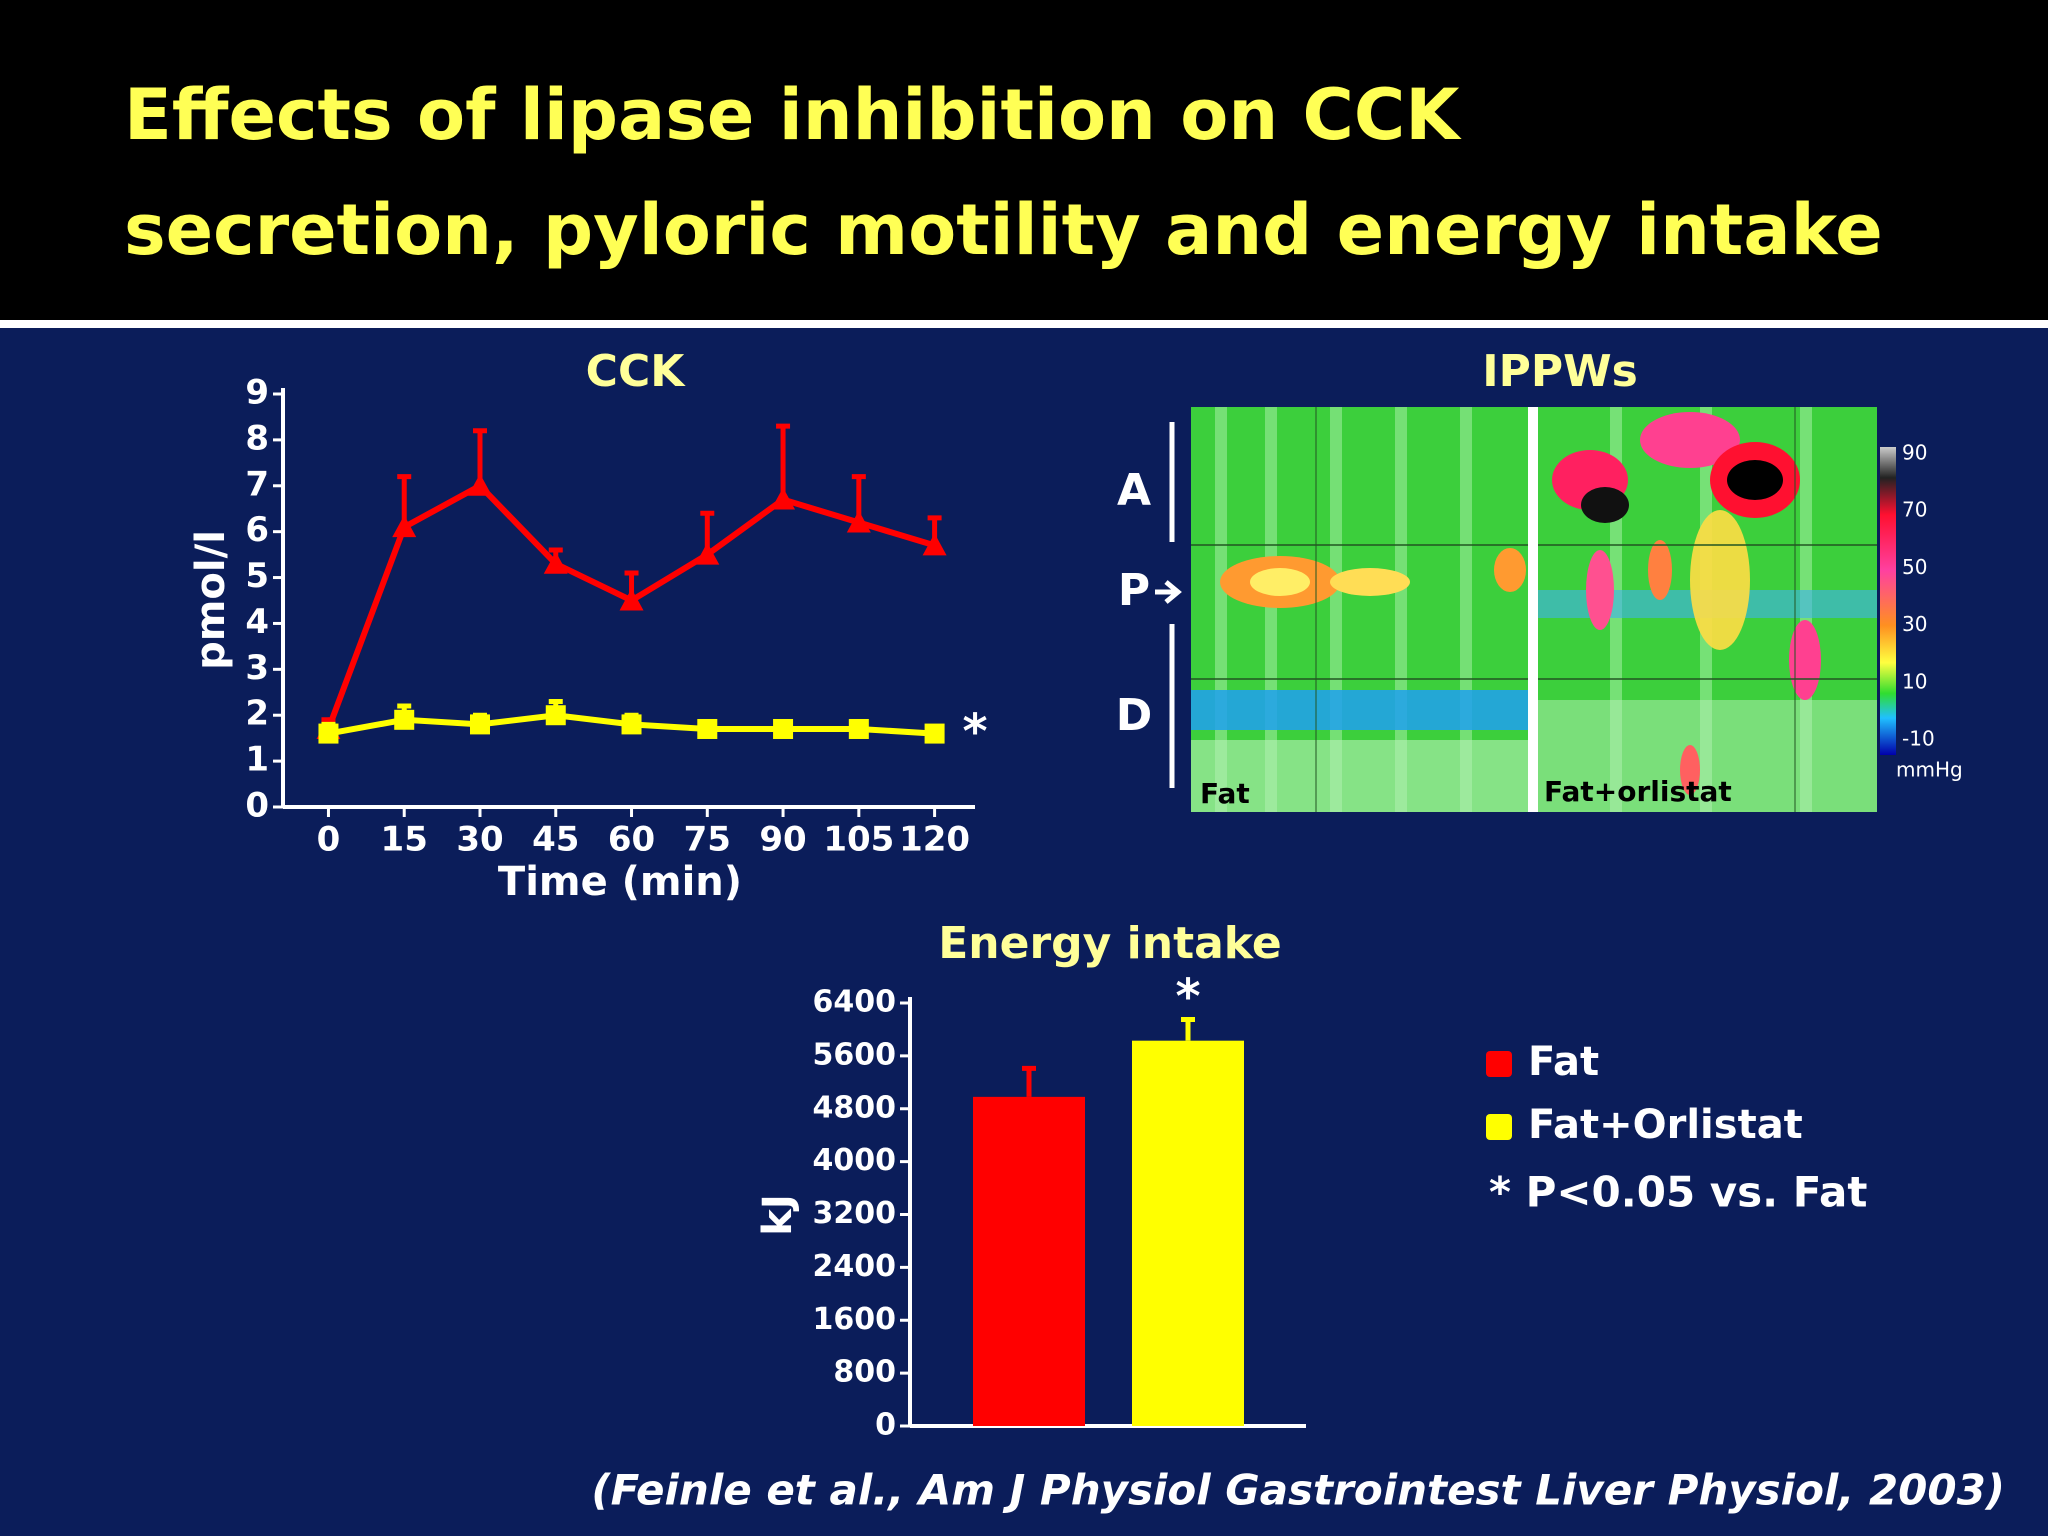 This screenshot has width=2048, height=1536. What do you see at coordinates (855, 1319) in the screenshot?
I see `y-tick-label: 1600` at bounding box center [855, 1319].